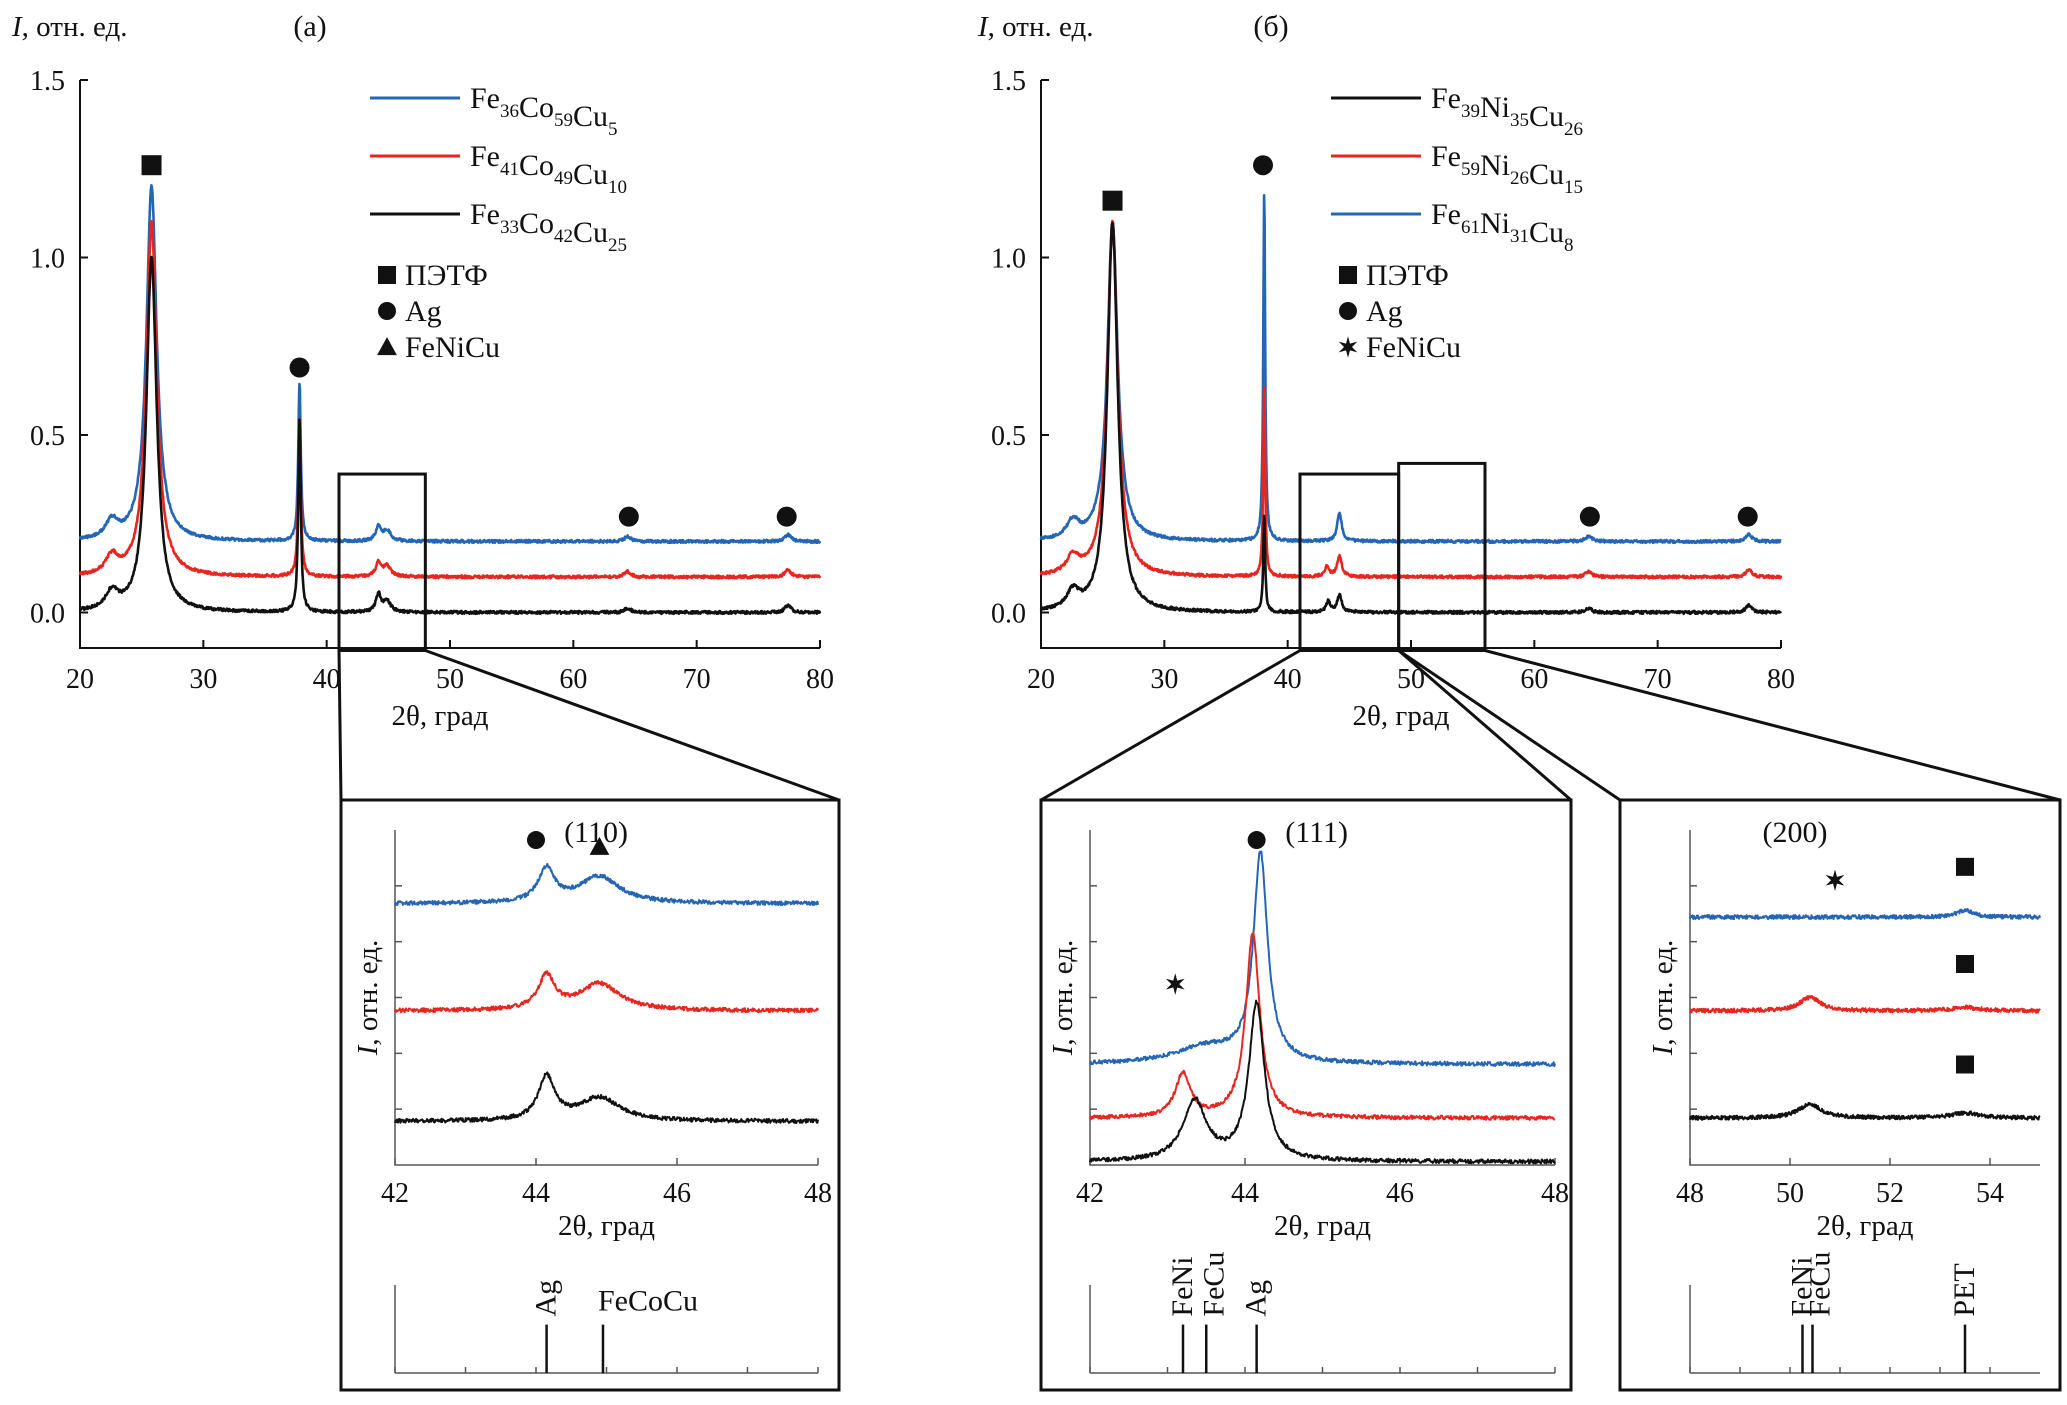 The width and height of the screenshot is (2067, 1405). Describe the element at coordinates (368, 993) in the screenshot. I see `inset-y-rest: , отн. ед.` at that location.